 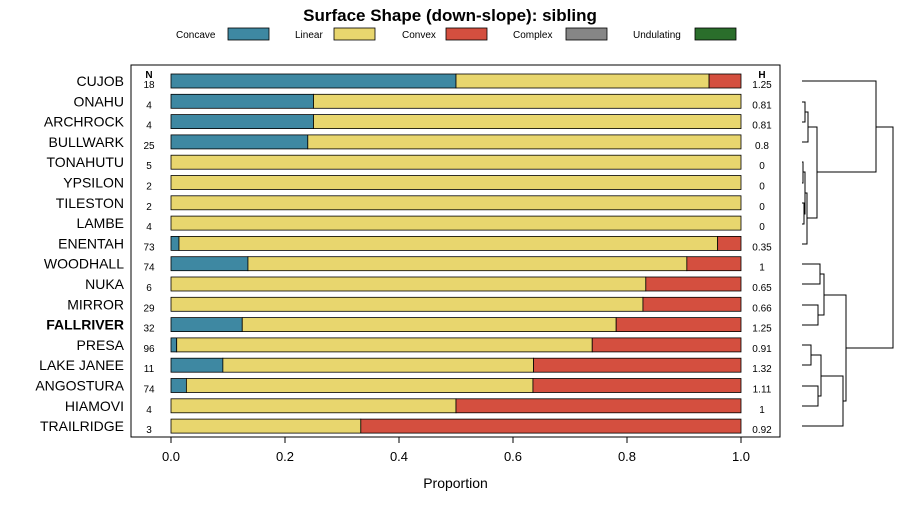 What do you see at coordinates (149, 85) in the screenshot?
I see `n-value: 18` at bounding box center [149, 85].